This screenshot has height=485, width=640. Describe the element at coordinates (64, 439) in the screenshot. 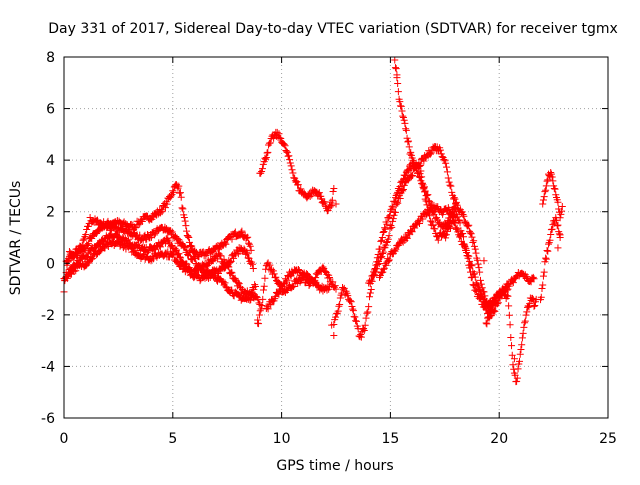

I see `x-tick-label: 0` at that location.